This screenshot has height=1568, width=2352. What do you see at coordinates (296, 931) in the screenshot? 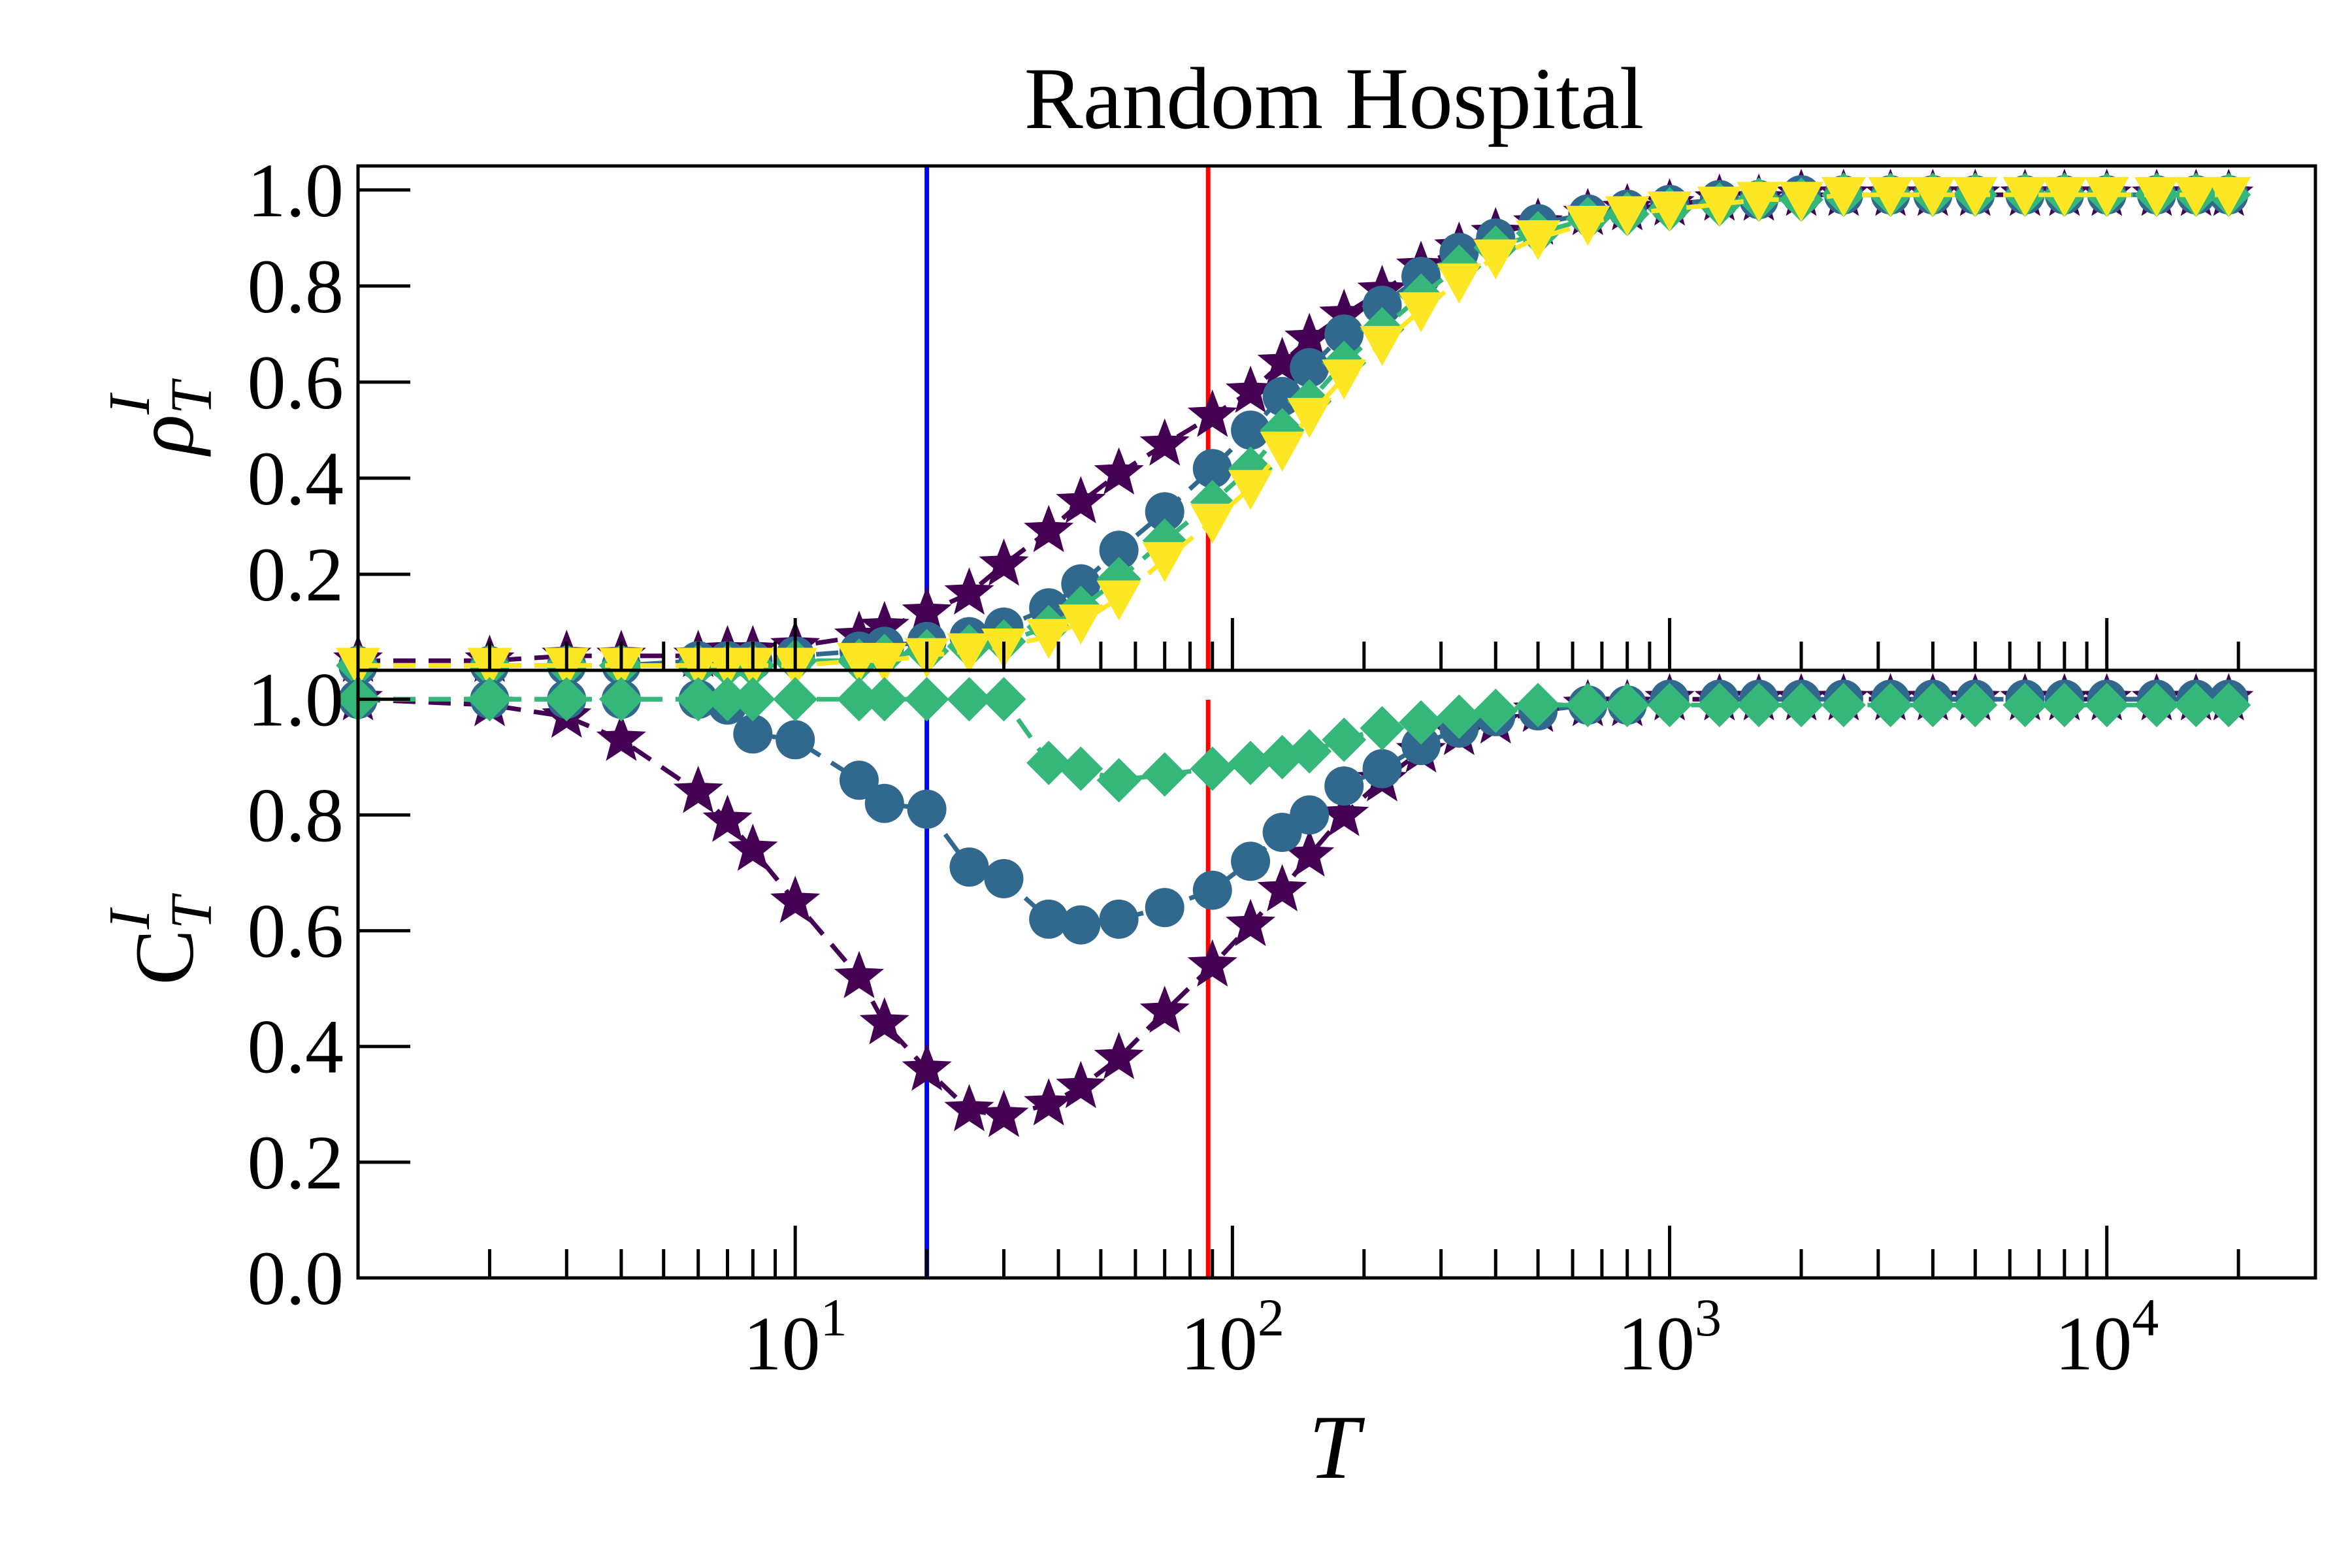
I see `bot-ytick-label-3: 0.6` at bounding box center [296, 931].